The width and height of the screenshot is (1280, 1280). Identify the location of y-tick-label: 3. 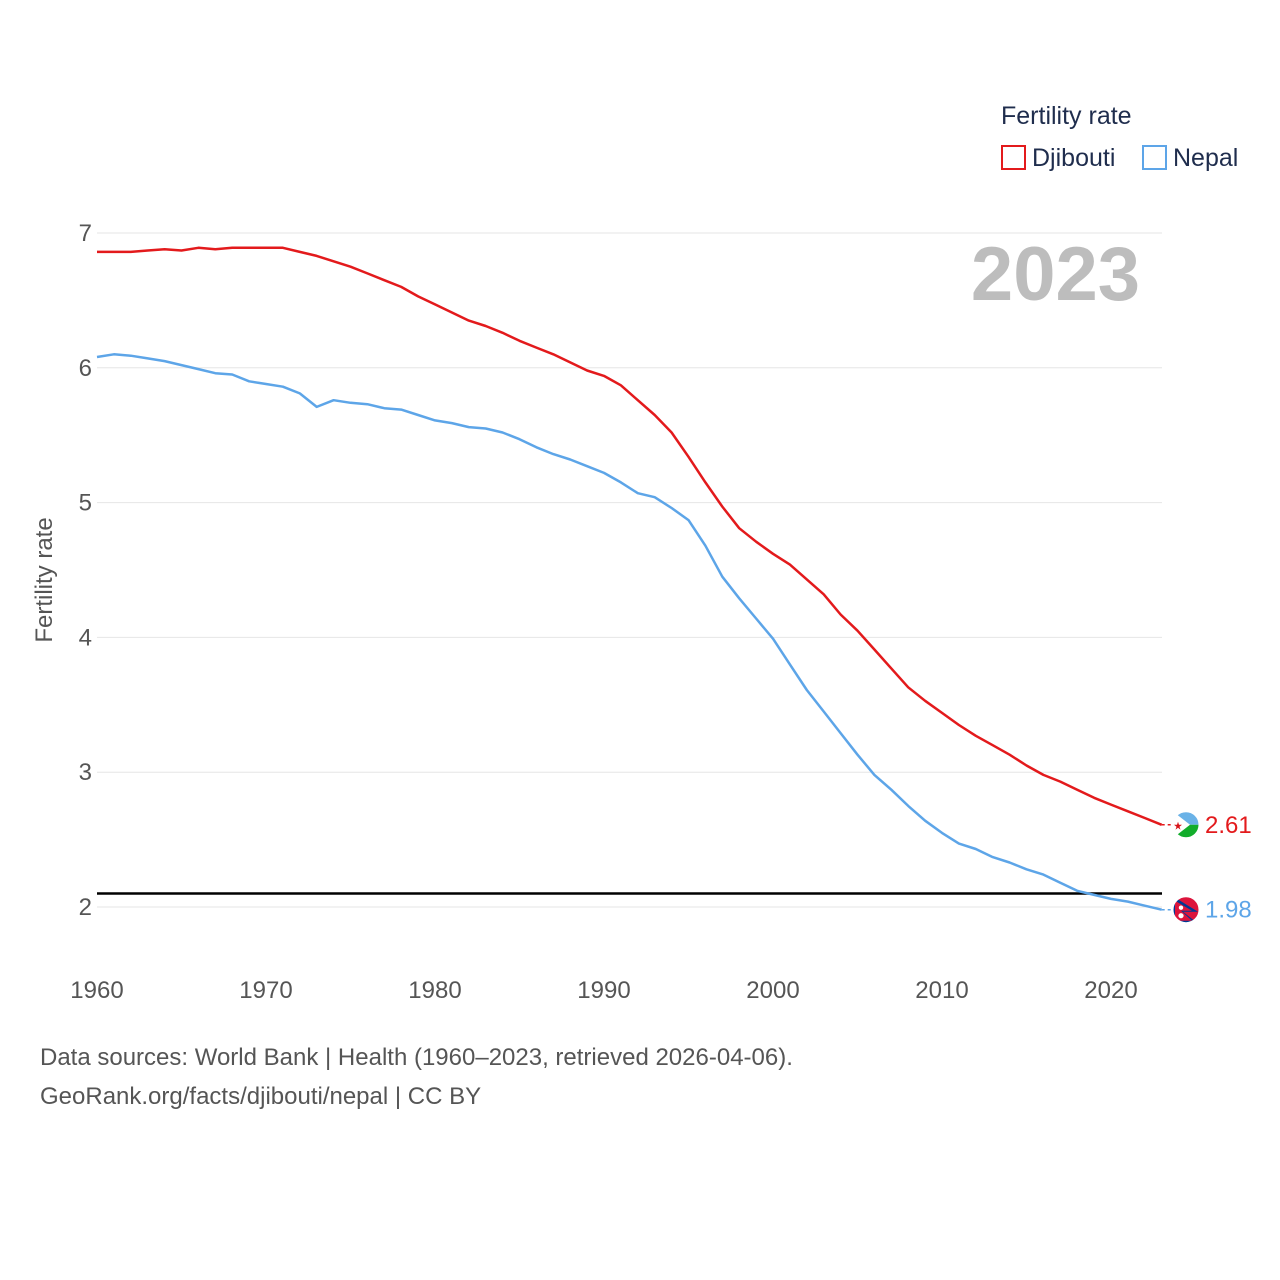
(85, 772).